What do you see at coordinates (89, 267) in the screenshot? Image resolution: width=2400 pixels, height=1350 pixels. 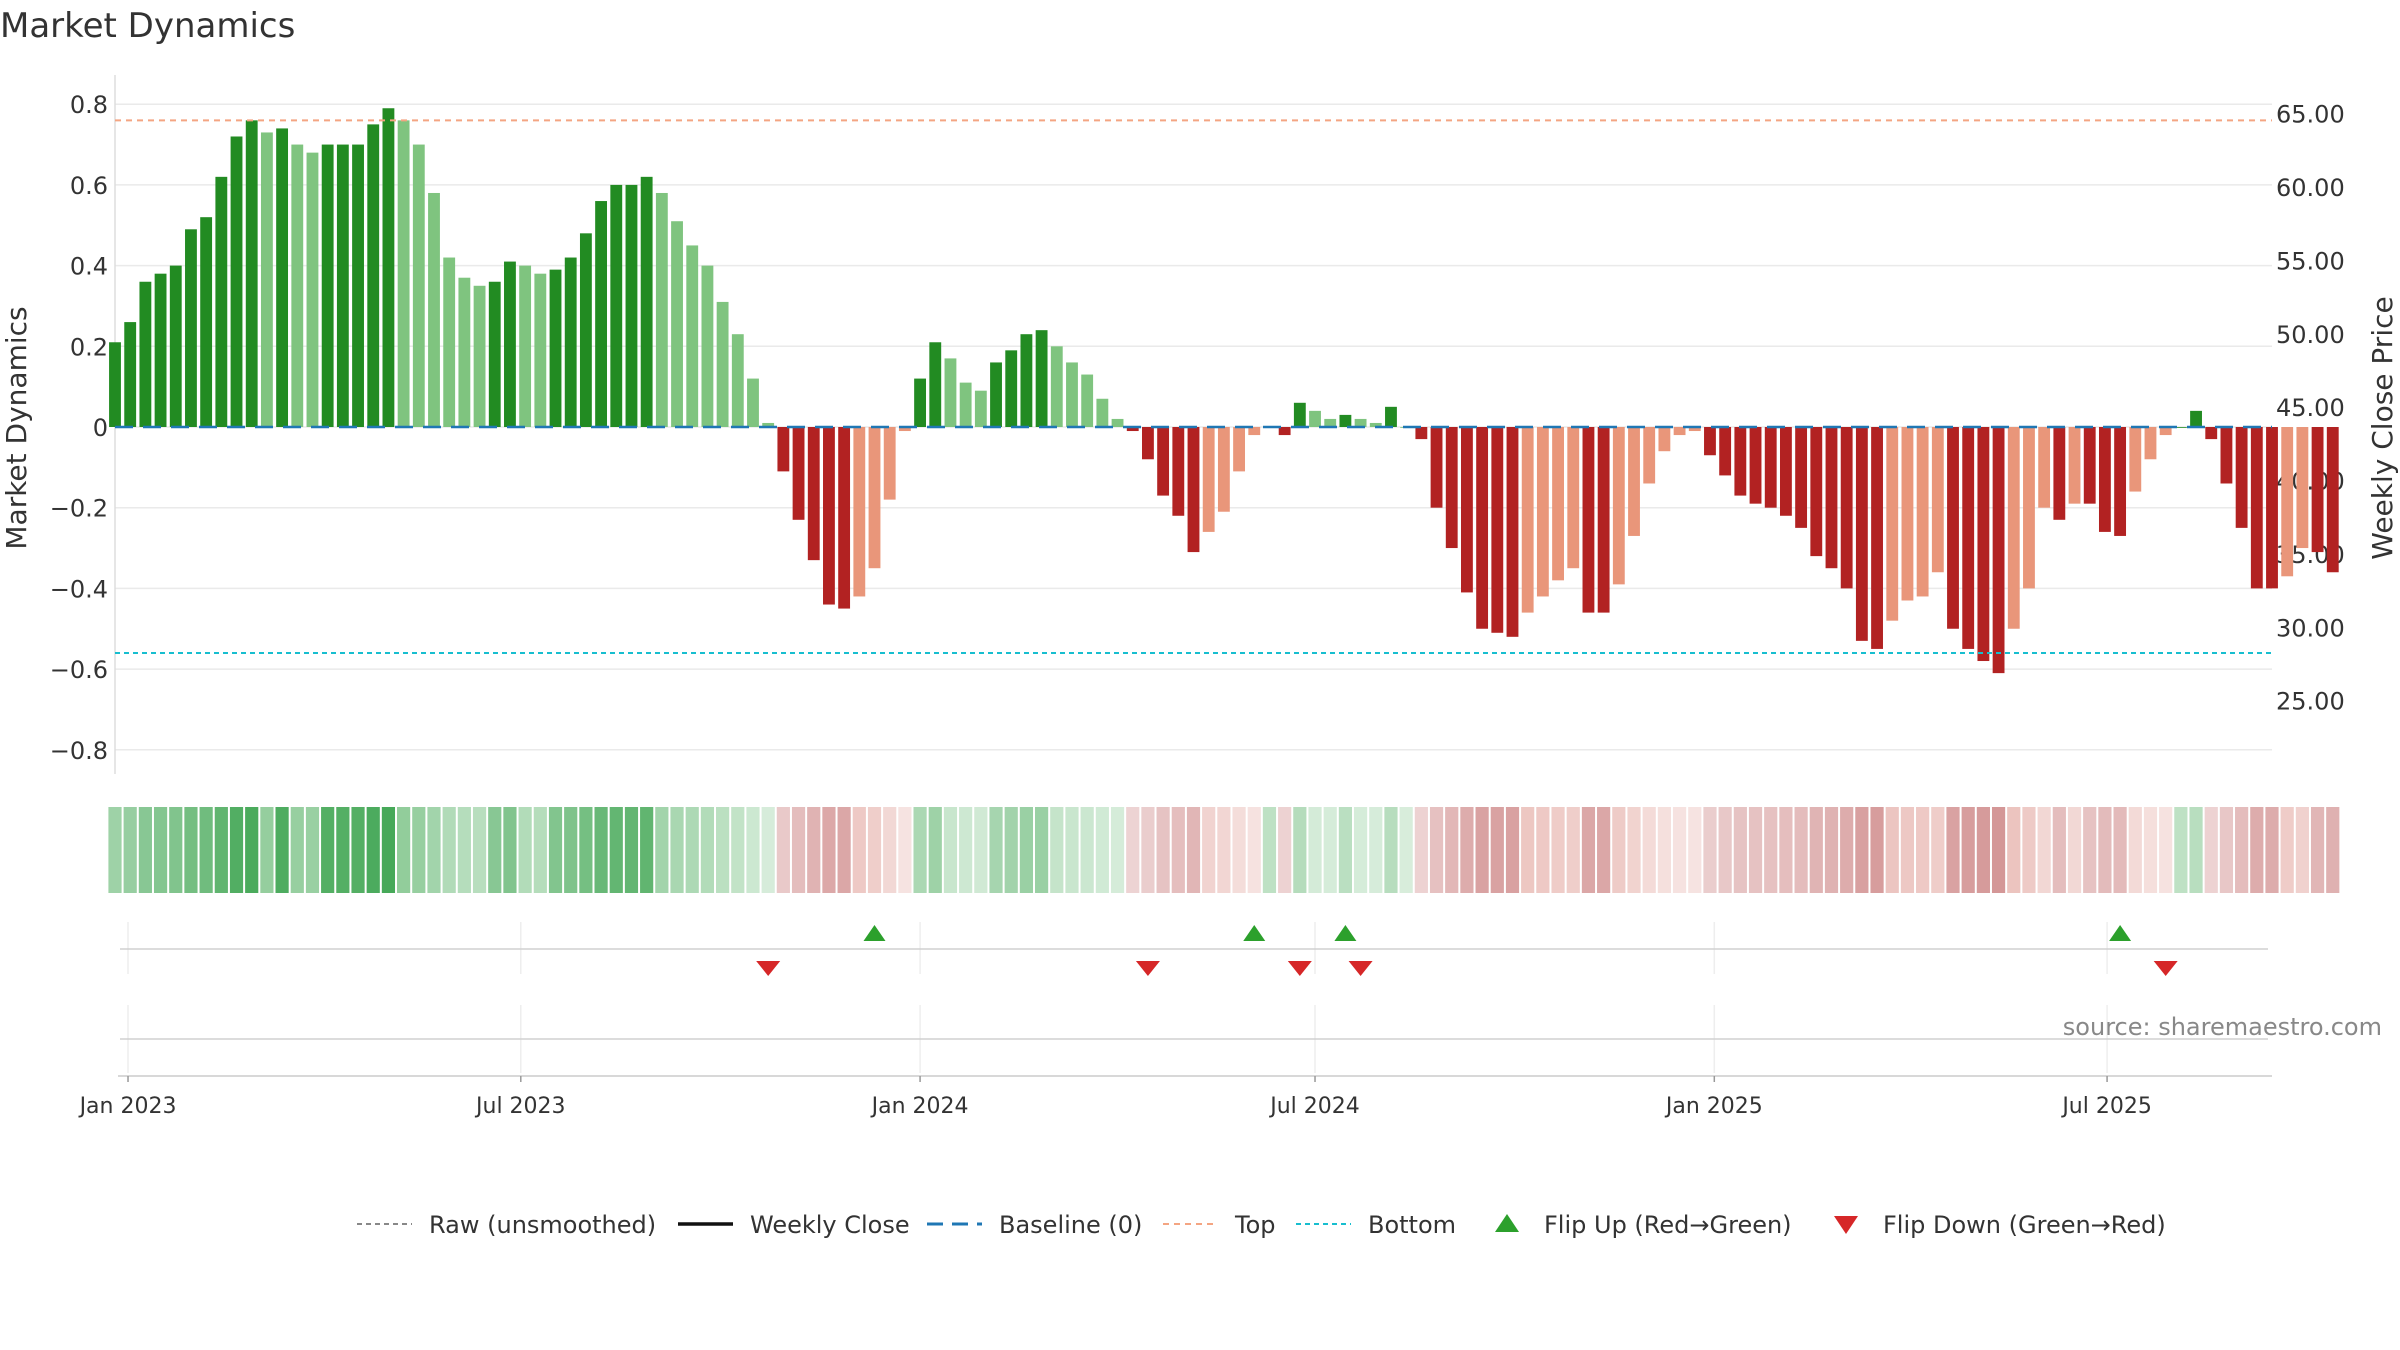 I see `y-left-tick-label: 0.4` at bounding box center [89, 267].